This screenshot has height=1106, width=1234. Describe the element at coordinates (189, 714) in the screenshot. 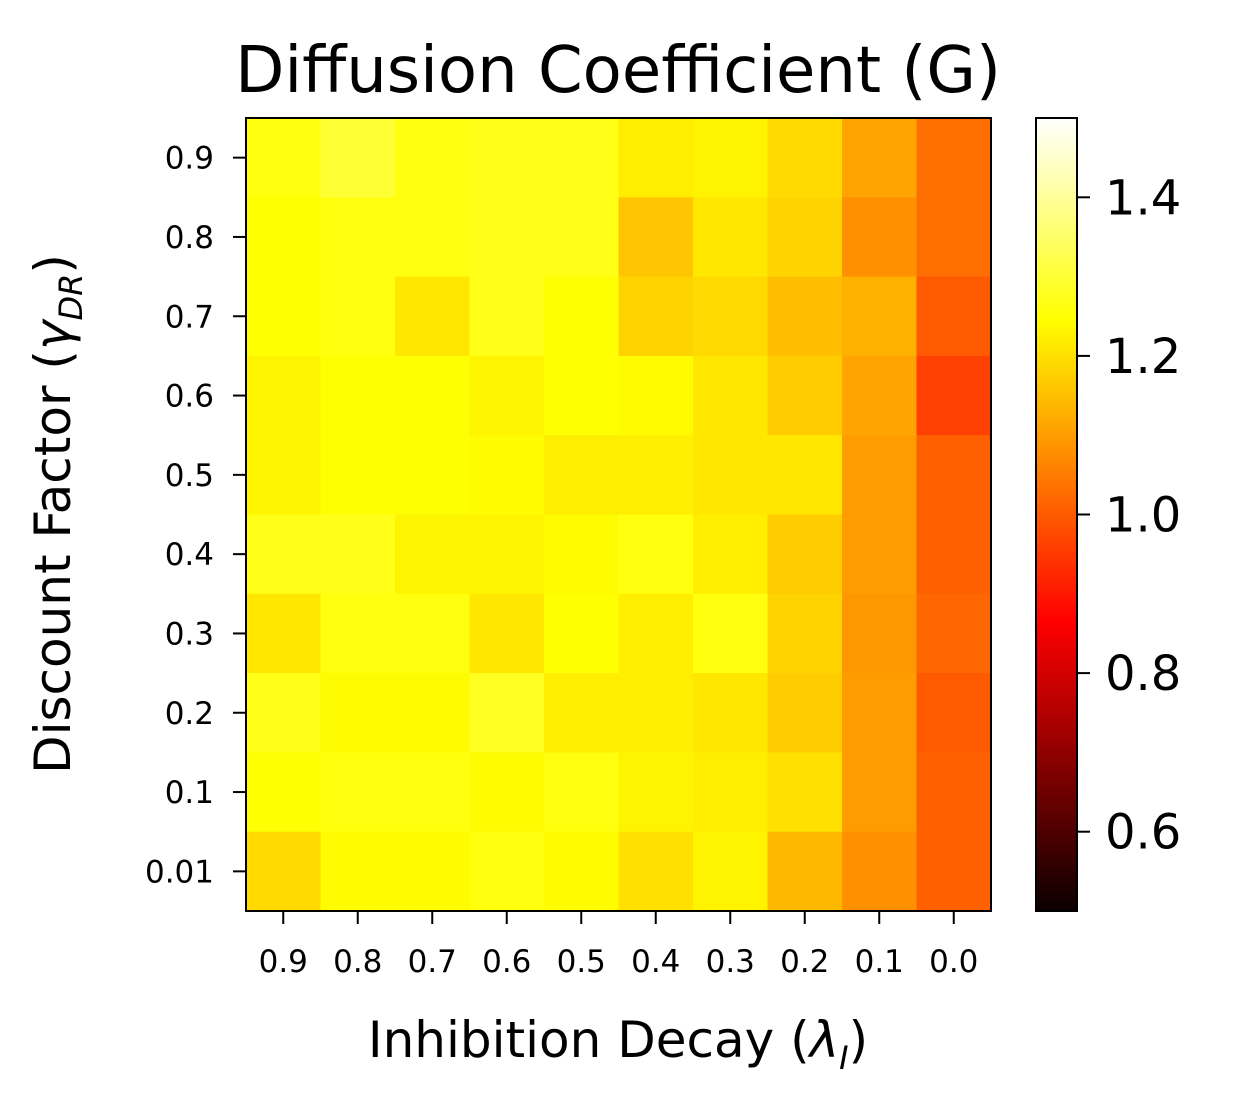

I see `y-tick-label: 0.2` at that location.